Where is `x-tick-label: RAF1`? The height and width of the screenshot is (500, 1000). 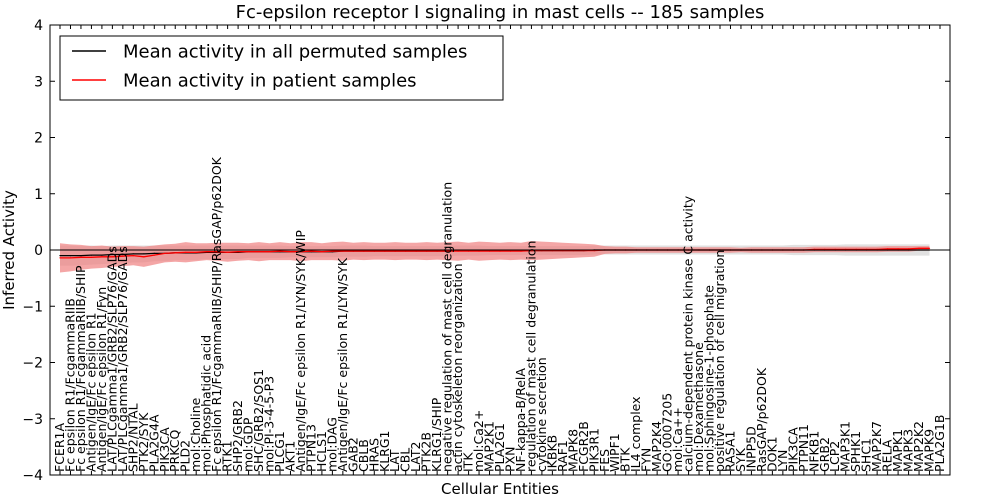 x-tick-label: RAF1 is located at coordinates (562, 456).